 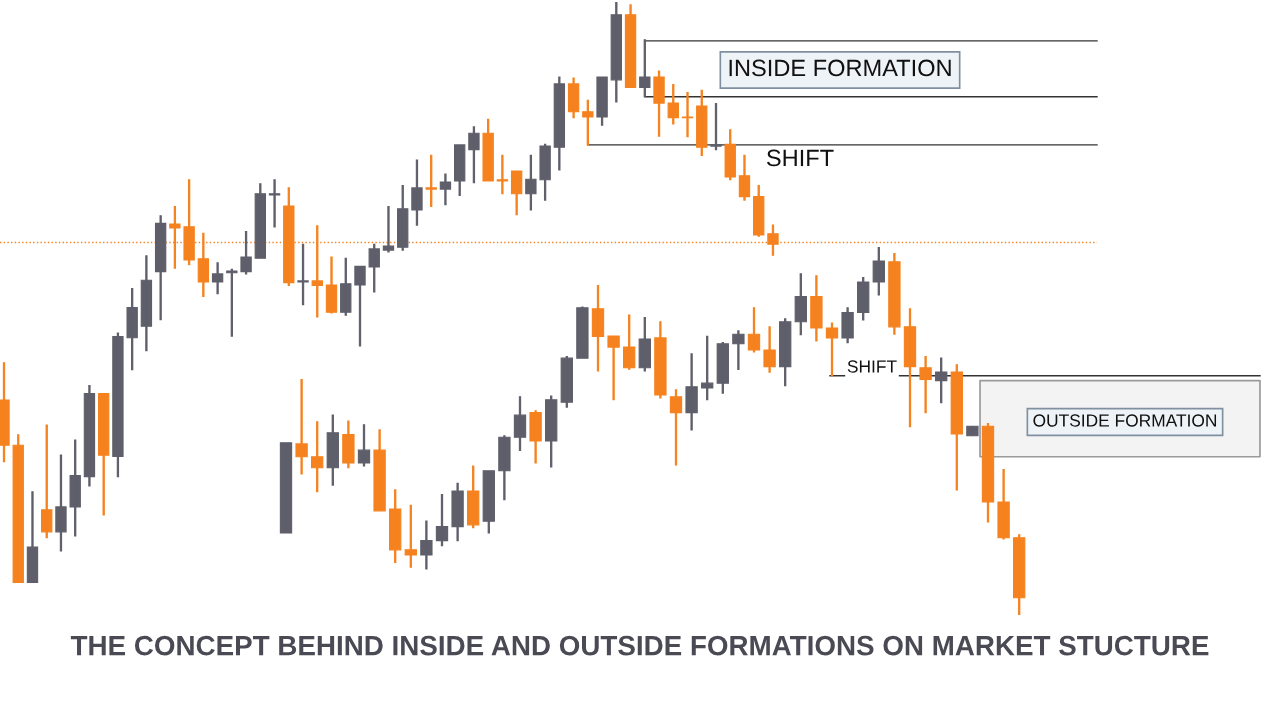 I want to click on text: OUTSIDE FORMATION, so click(x=1125, y=420).